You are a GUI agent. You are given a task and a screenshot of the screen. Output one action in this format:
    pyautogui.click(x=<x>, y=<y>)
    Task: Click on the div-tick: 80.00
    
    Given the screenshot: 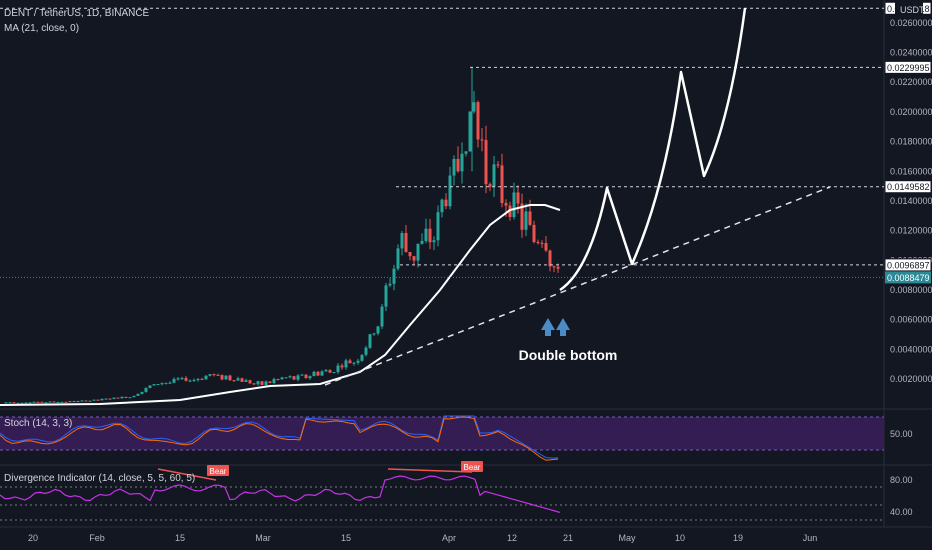 What is the action you would take?
    pyautogui.click(x=901, y=480)
    